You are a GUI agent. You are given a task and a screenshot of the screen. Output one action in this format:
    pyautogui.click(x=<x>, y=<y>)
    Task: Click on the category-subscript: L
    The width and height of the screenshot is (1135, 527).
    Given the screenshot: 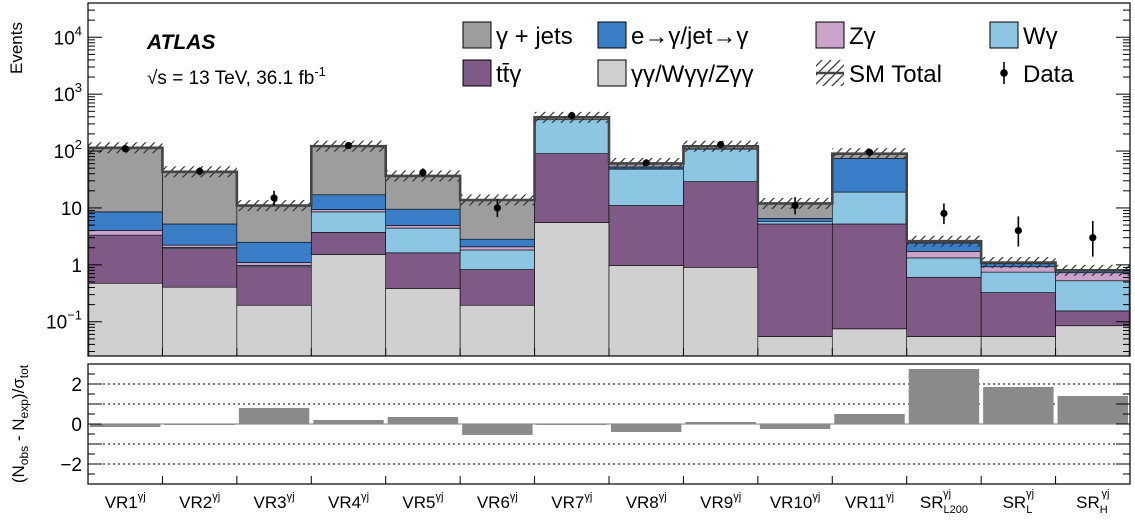 What is the action you would take?
    pyautogui.click(x=1029, y=510)
    